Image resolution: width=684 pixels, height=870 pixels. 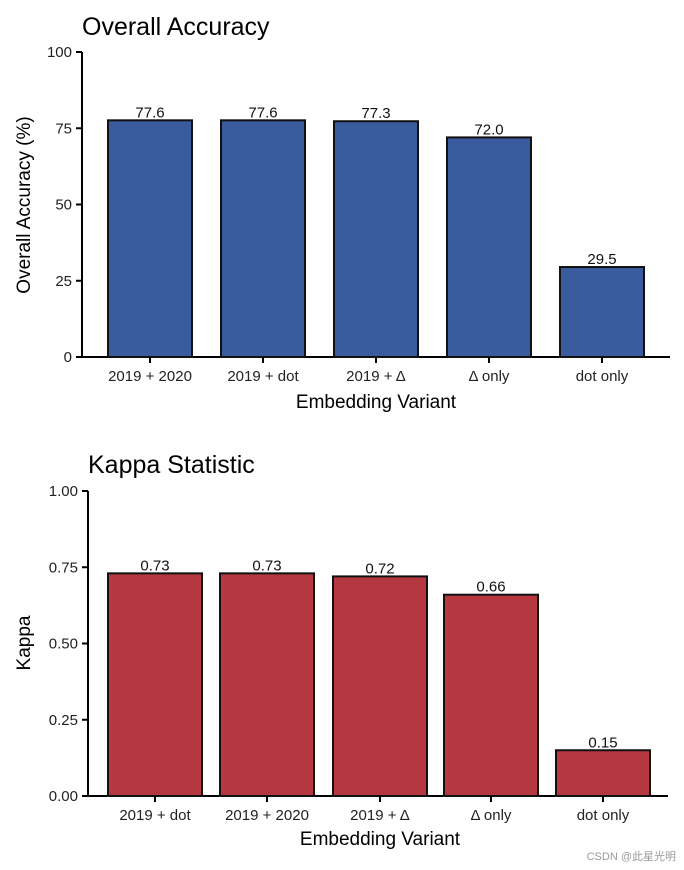 What do you see at coordinates (603, 815) in the screenshot?
I see `kappa-x-tick-label: dot only` at bounding box center [603, 815].